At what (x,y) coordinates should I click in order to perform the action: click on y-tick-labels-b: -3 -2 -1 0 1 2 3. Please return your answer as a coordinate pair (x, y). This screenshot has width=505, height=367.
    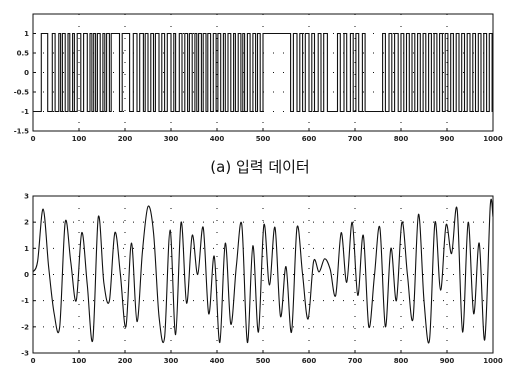
    Looking at the image, I should click on (25, 275).